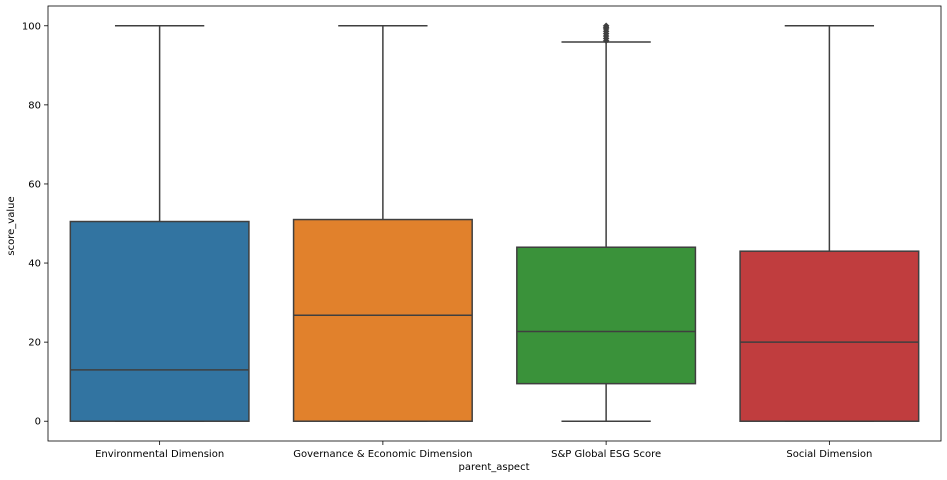 This screenshot has height=480, width=947. What do you see at coordinates (606, 454) in the screenshot?
I see `x-tick-label: S&P Global ESG Score` at bounding box center [606, 454].